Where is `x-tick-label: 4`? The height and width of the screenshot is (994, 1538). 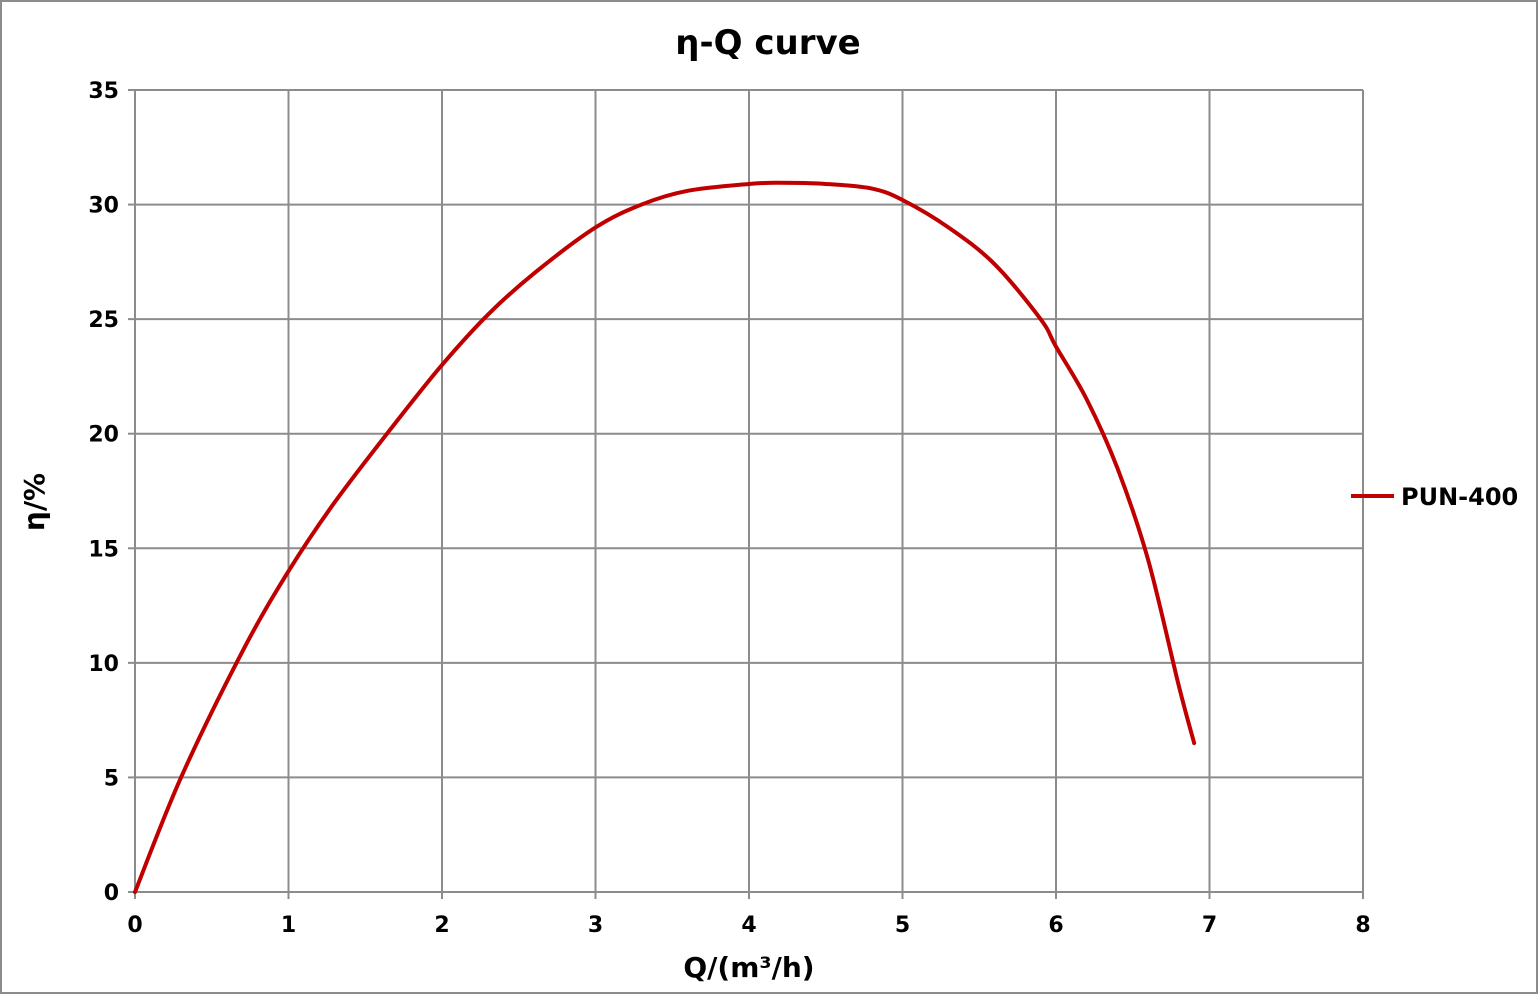 x-tick-label: 4 is located at coordinates (748, 925).